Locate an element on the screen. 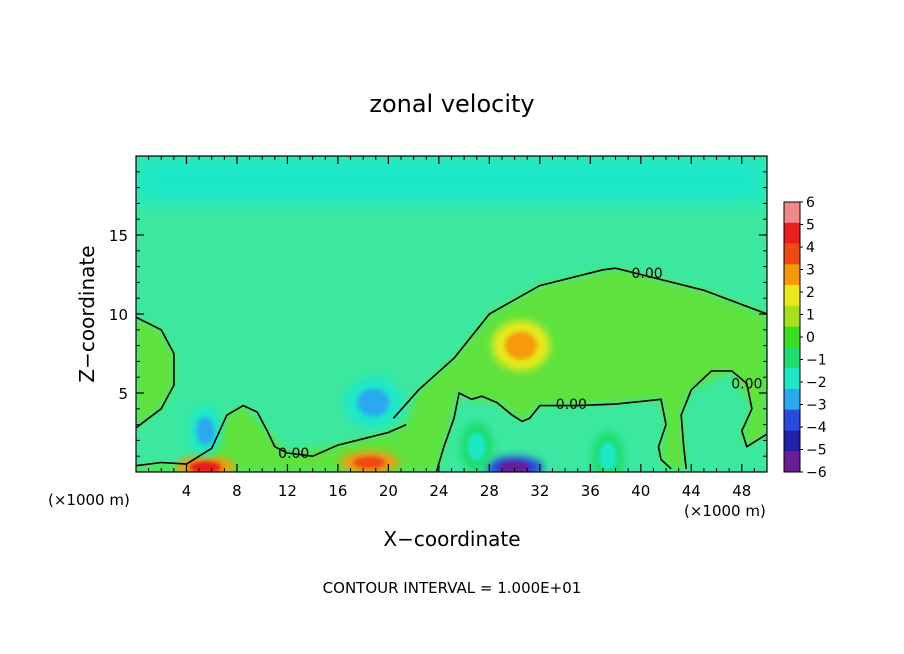  x-tick-label: 44 is located at coordinates (691, 491).